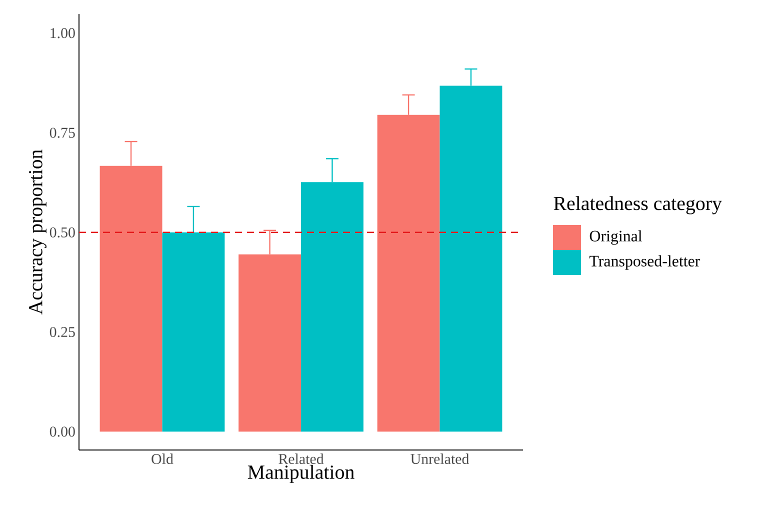 This screenshot has width=761, height=511. What do you see at coordinates (37, 232) in the screenshot?
I see `y-axis-title: Accuracy proportion` at bounding box center [37, 232].